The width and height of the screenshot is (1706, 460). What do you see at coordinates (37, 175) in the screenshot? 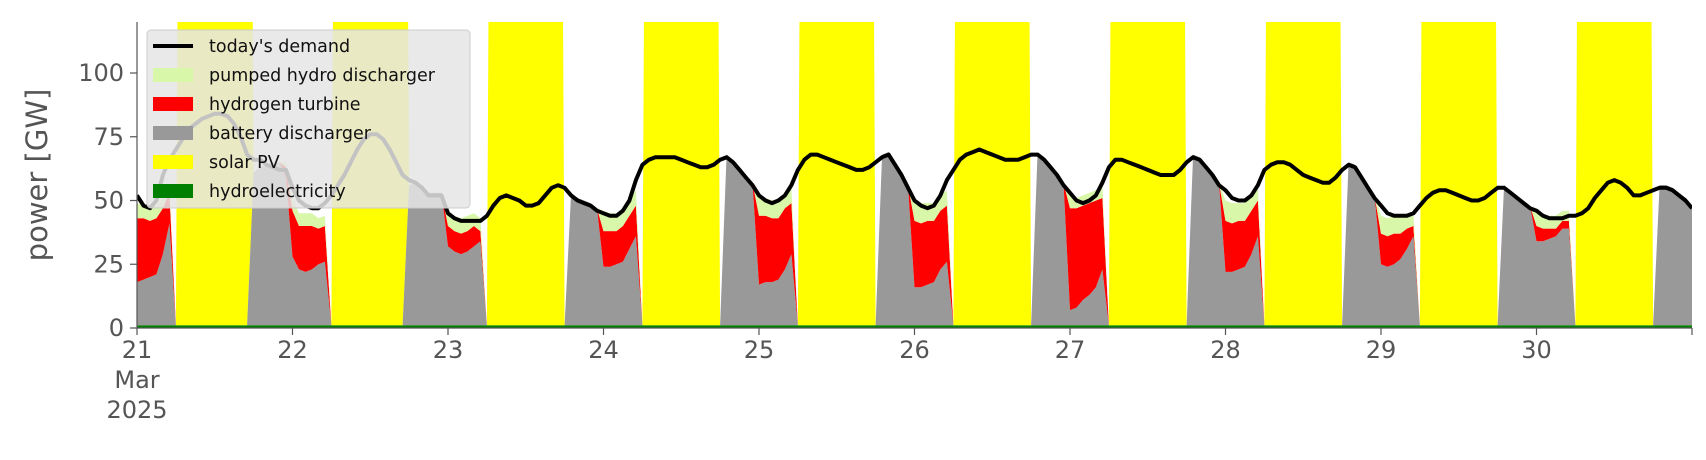
I see `y-axis-title: power [GW]` at bounding box center [37, 175].